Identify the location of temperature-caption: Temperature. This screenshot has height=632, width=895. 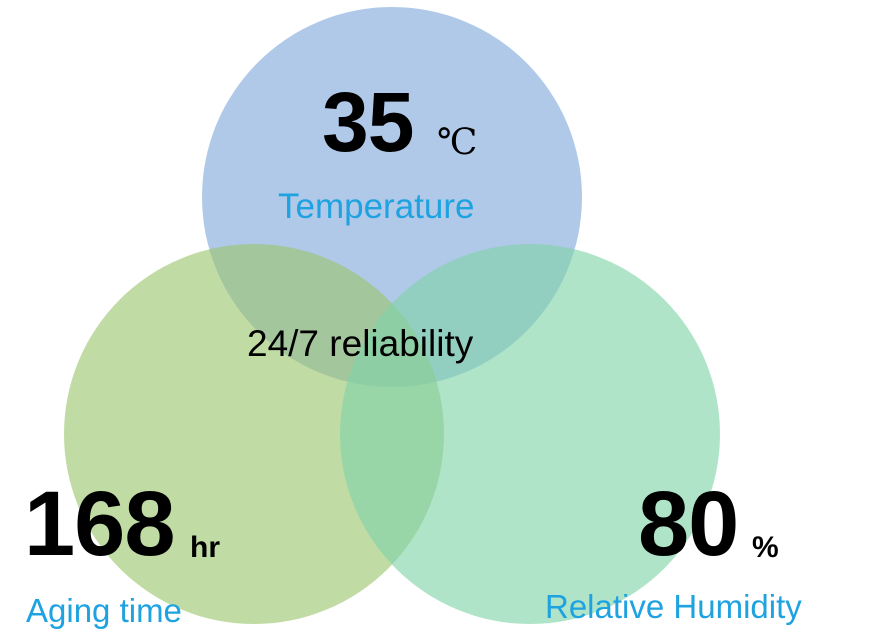
(376, 206).